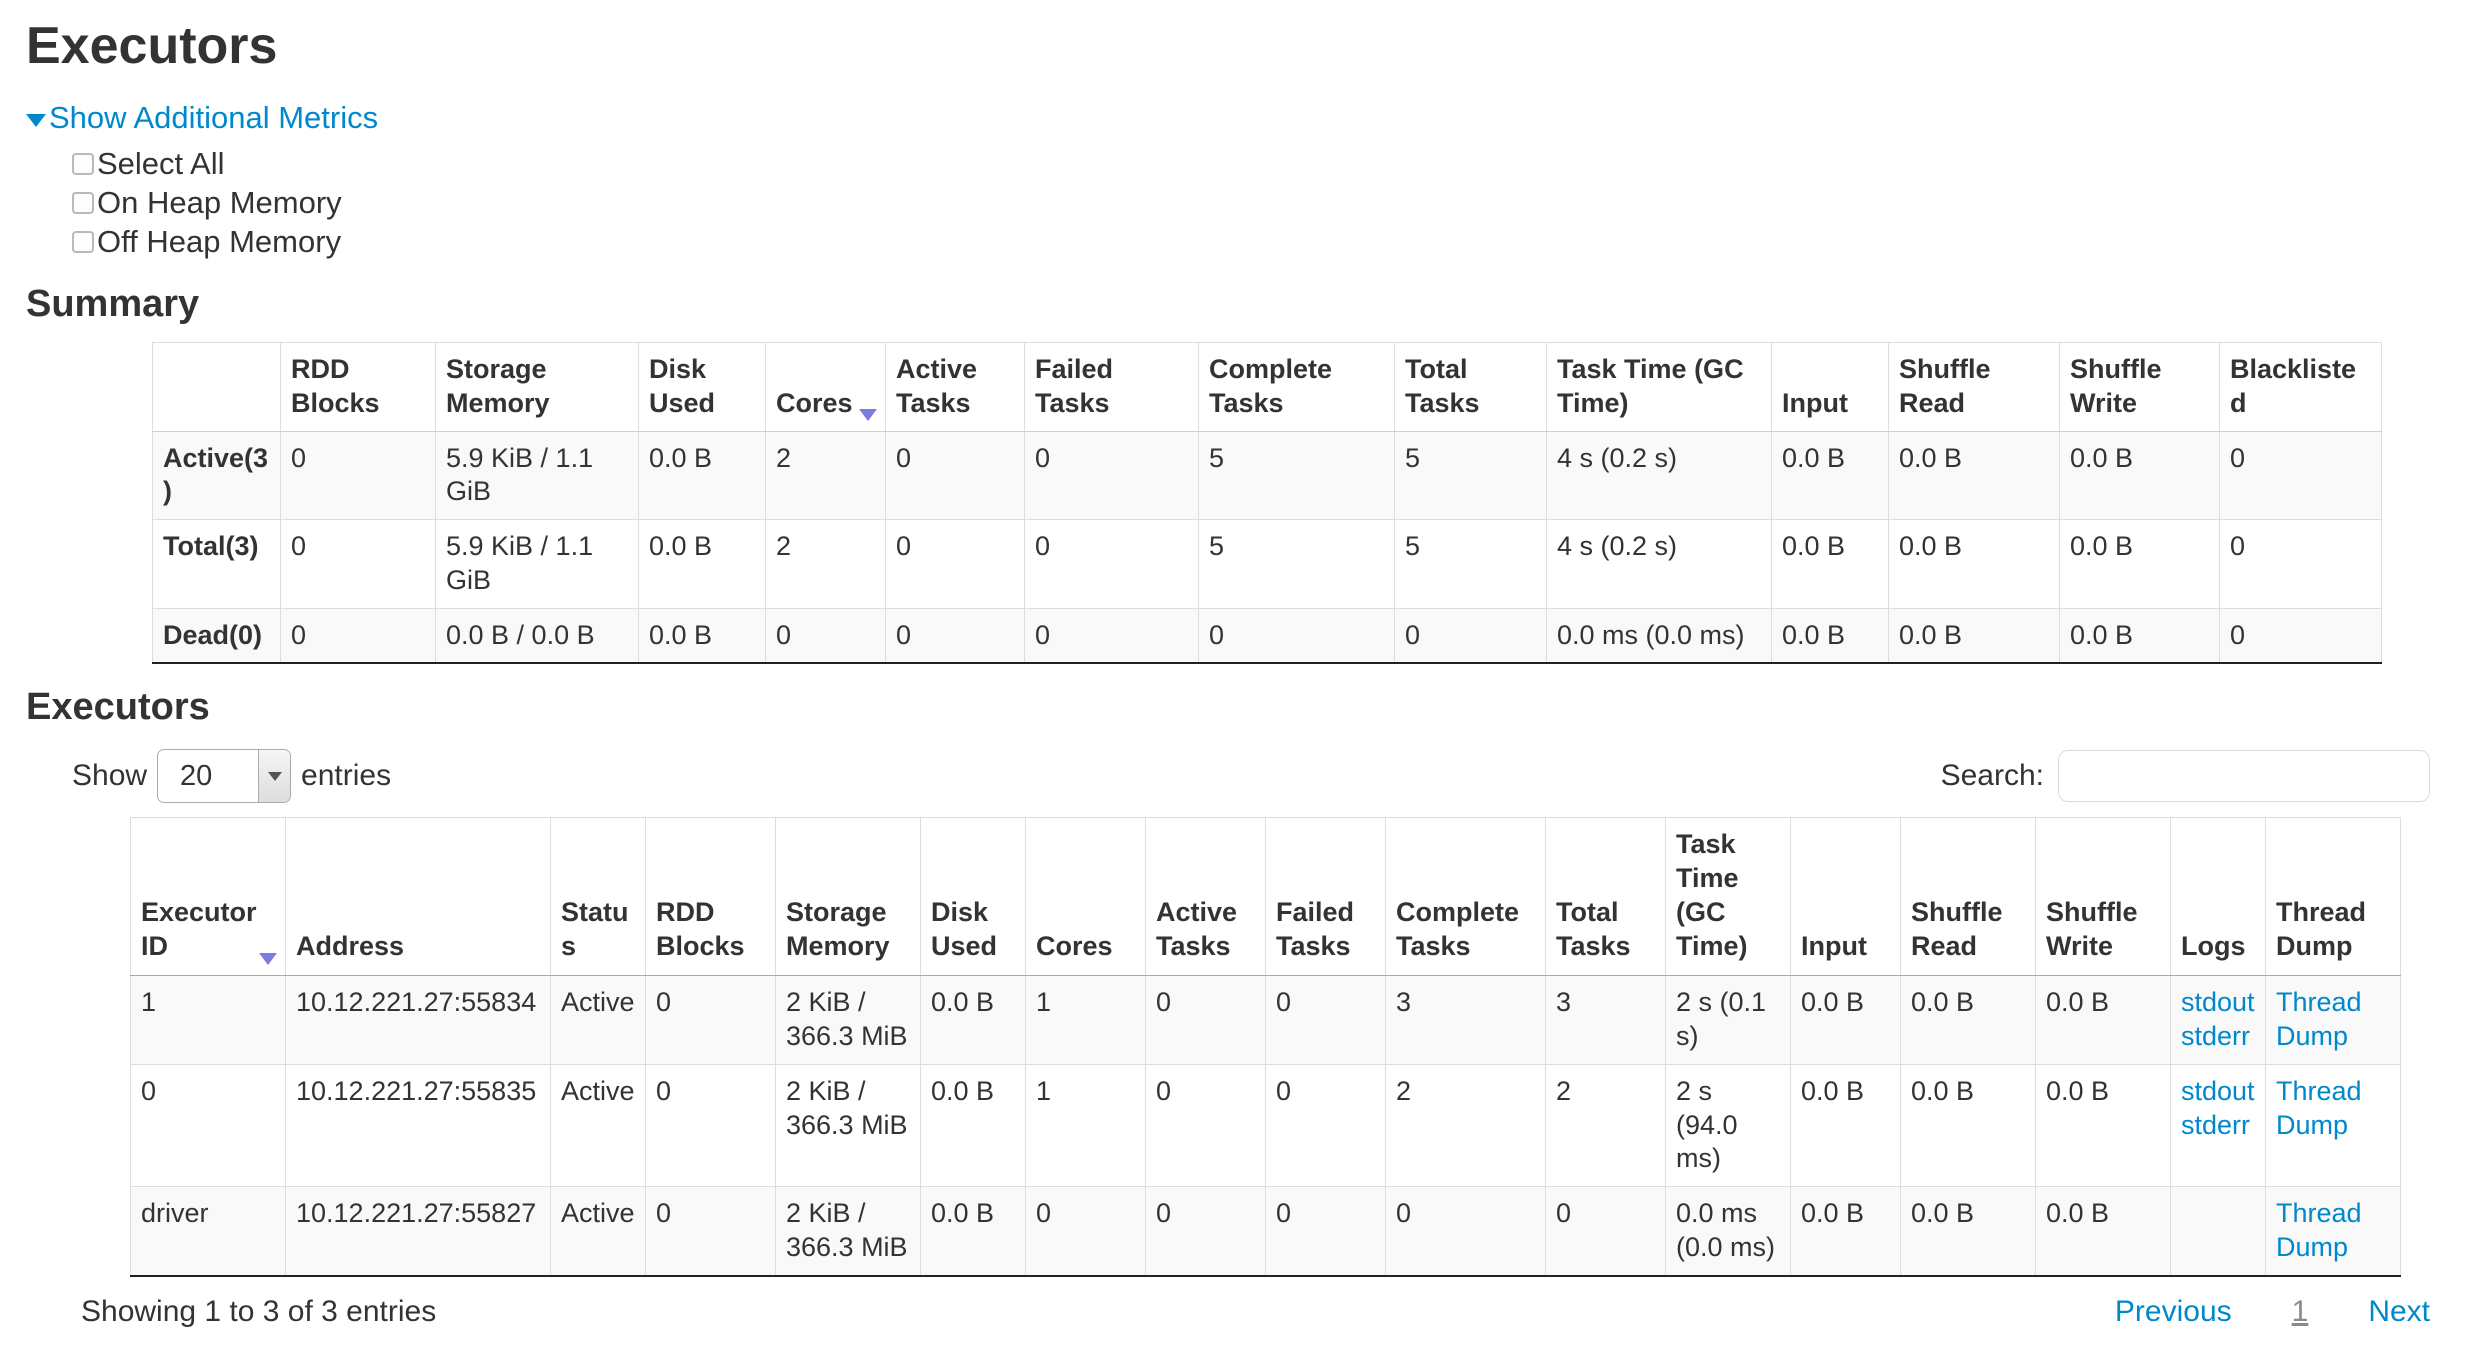  Describe the element at coordinates (2139, 387) in the screenshot. I see `summary-col-shuffle-write: Shuffle Write` at that location.